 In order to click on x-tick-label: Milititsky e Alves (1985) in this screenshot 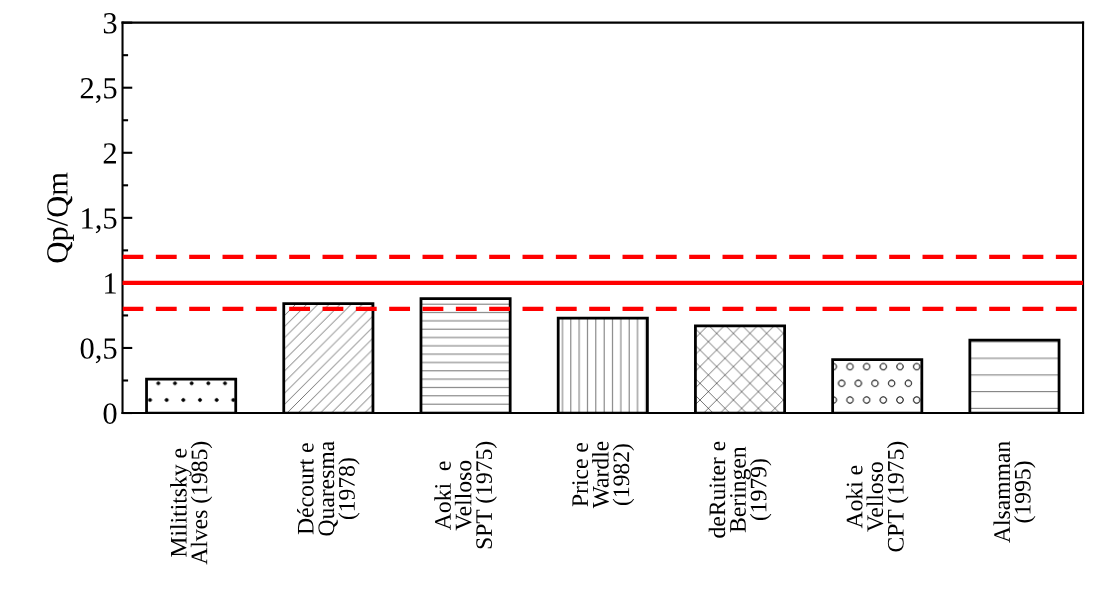, I will do `click(191, 503)`.